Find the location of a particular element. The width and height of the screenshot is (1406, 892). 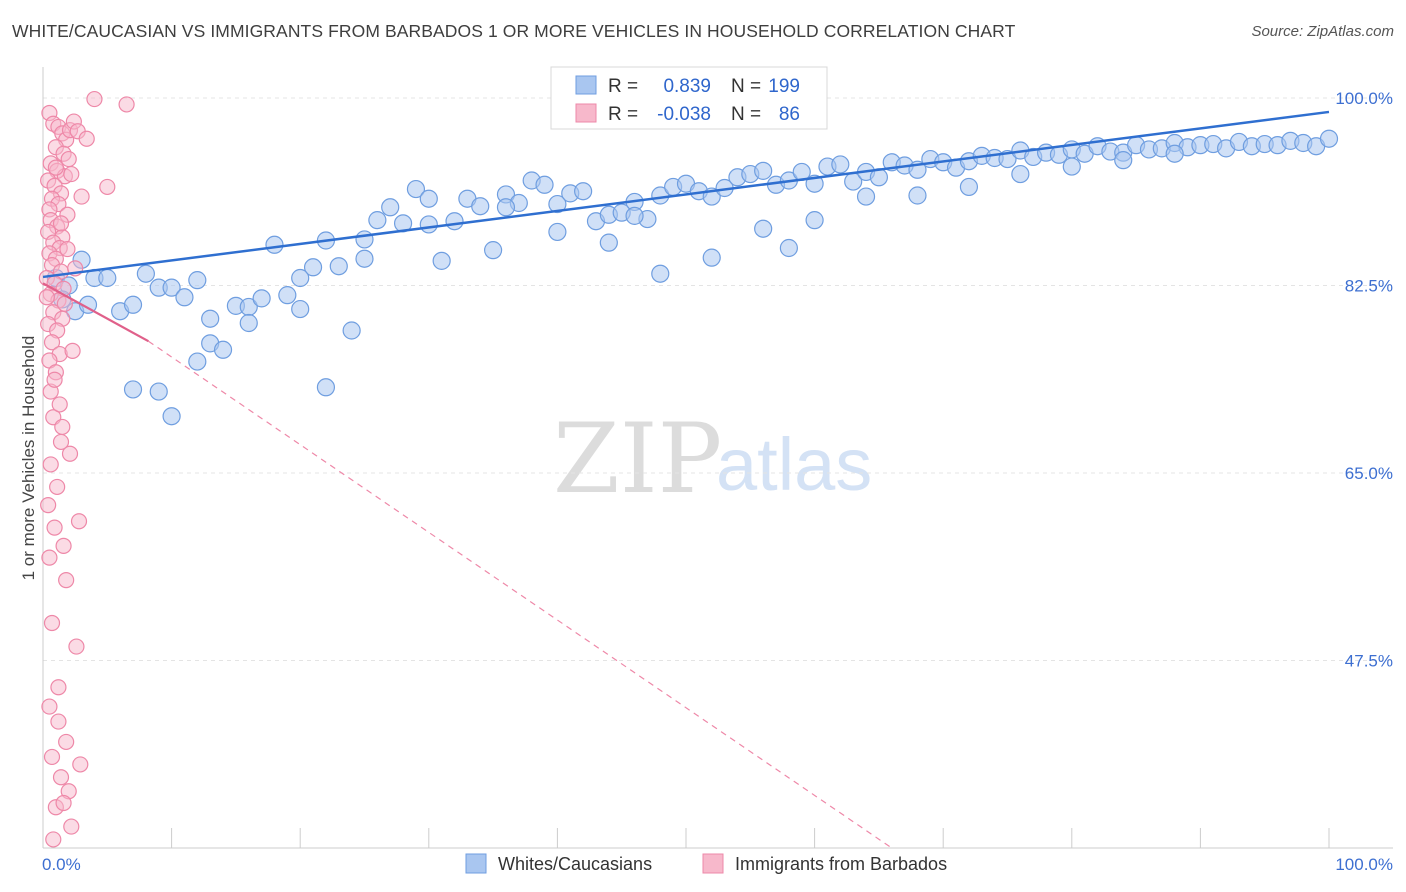

source-label: Source: ZipAtlas.com is located at coordinates (1322, 31).